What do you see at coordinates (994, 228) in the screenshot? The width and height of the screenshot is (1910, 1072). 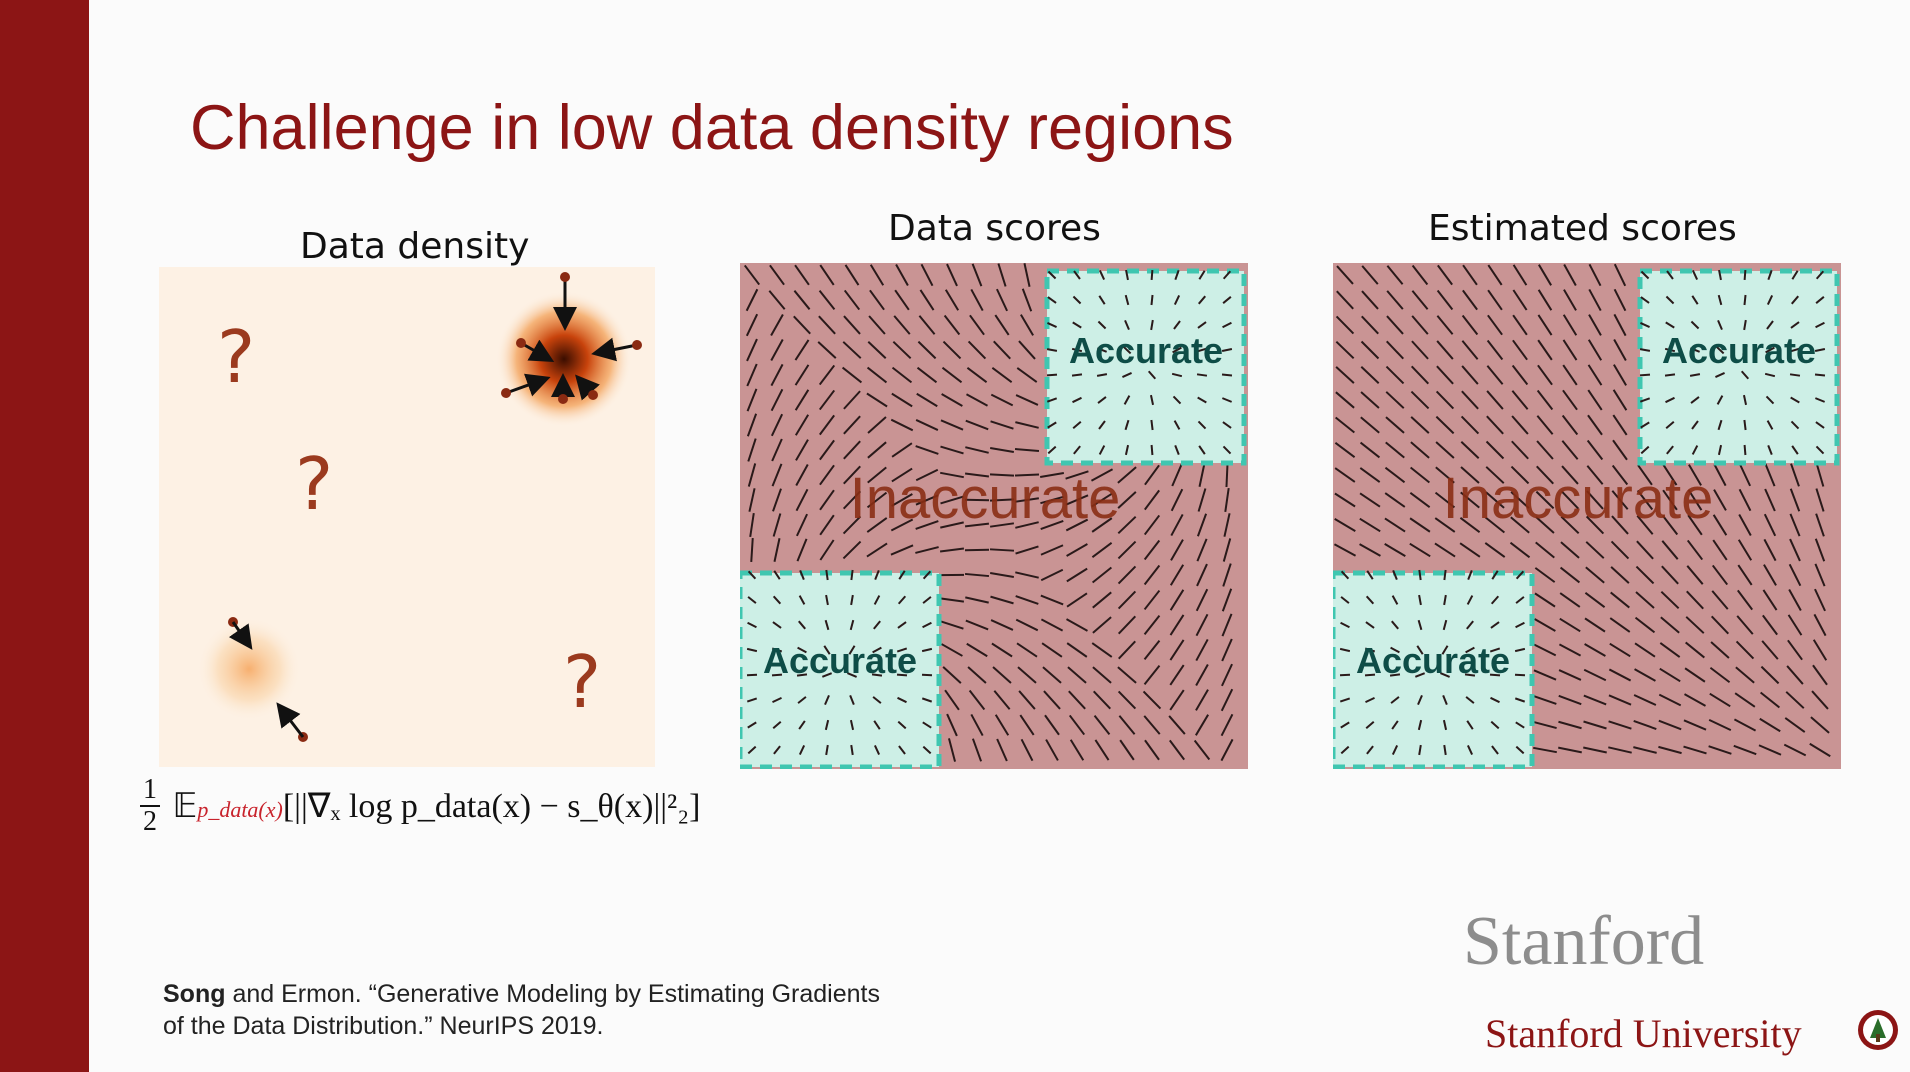 I see `data-scores-title: Data scores` at bounding box center [994, 228].